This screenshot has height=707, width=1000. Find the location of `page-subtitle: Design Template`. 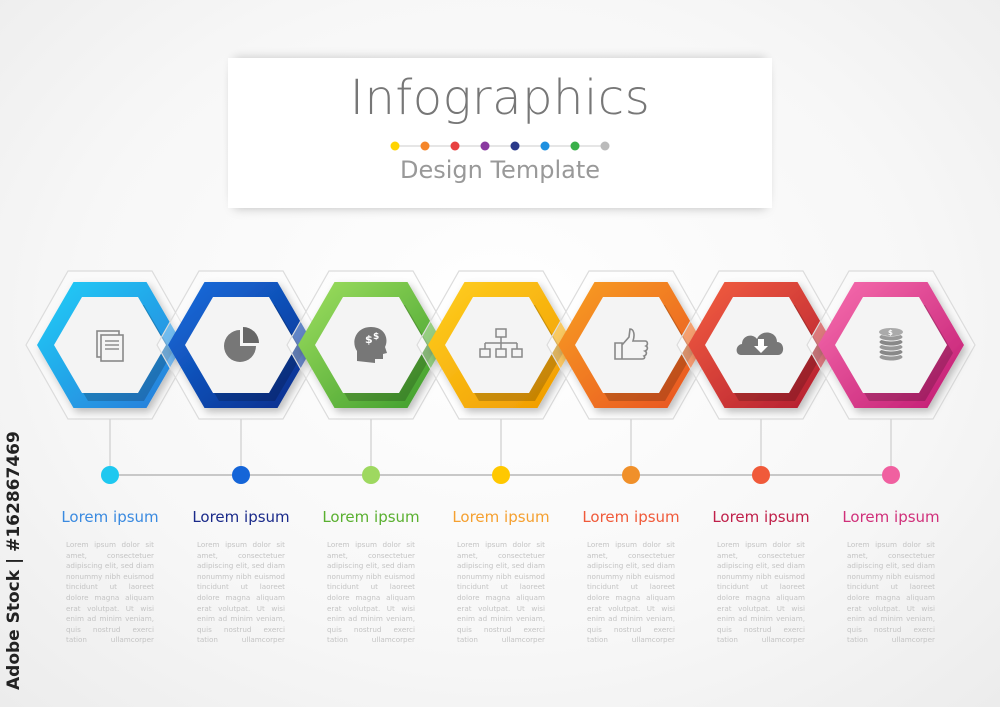

page-subtitle: Design Template is located at coordinates (499, 170).